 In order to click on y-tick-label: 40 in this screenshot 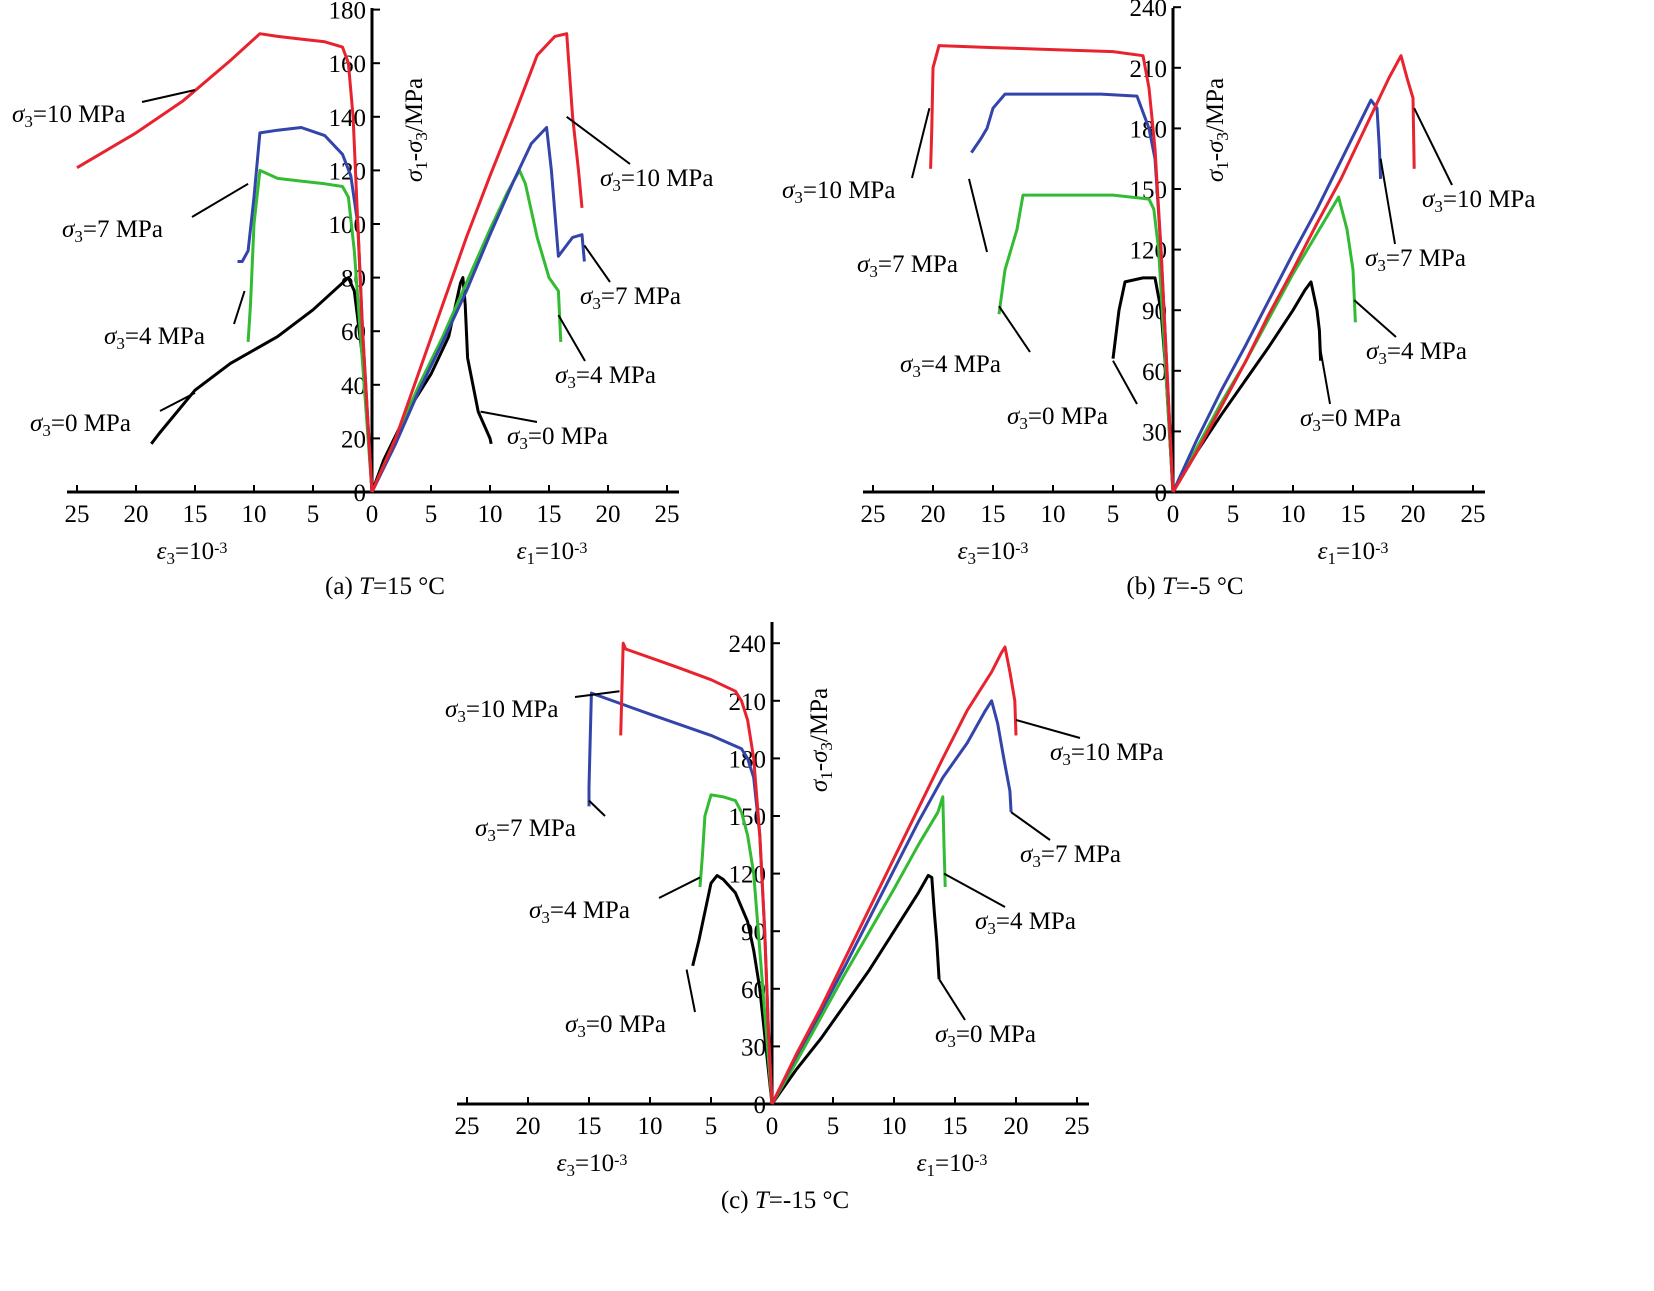, I will do `click(353, 386)`.